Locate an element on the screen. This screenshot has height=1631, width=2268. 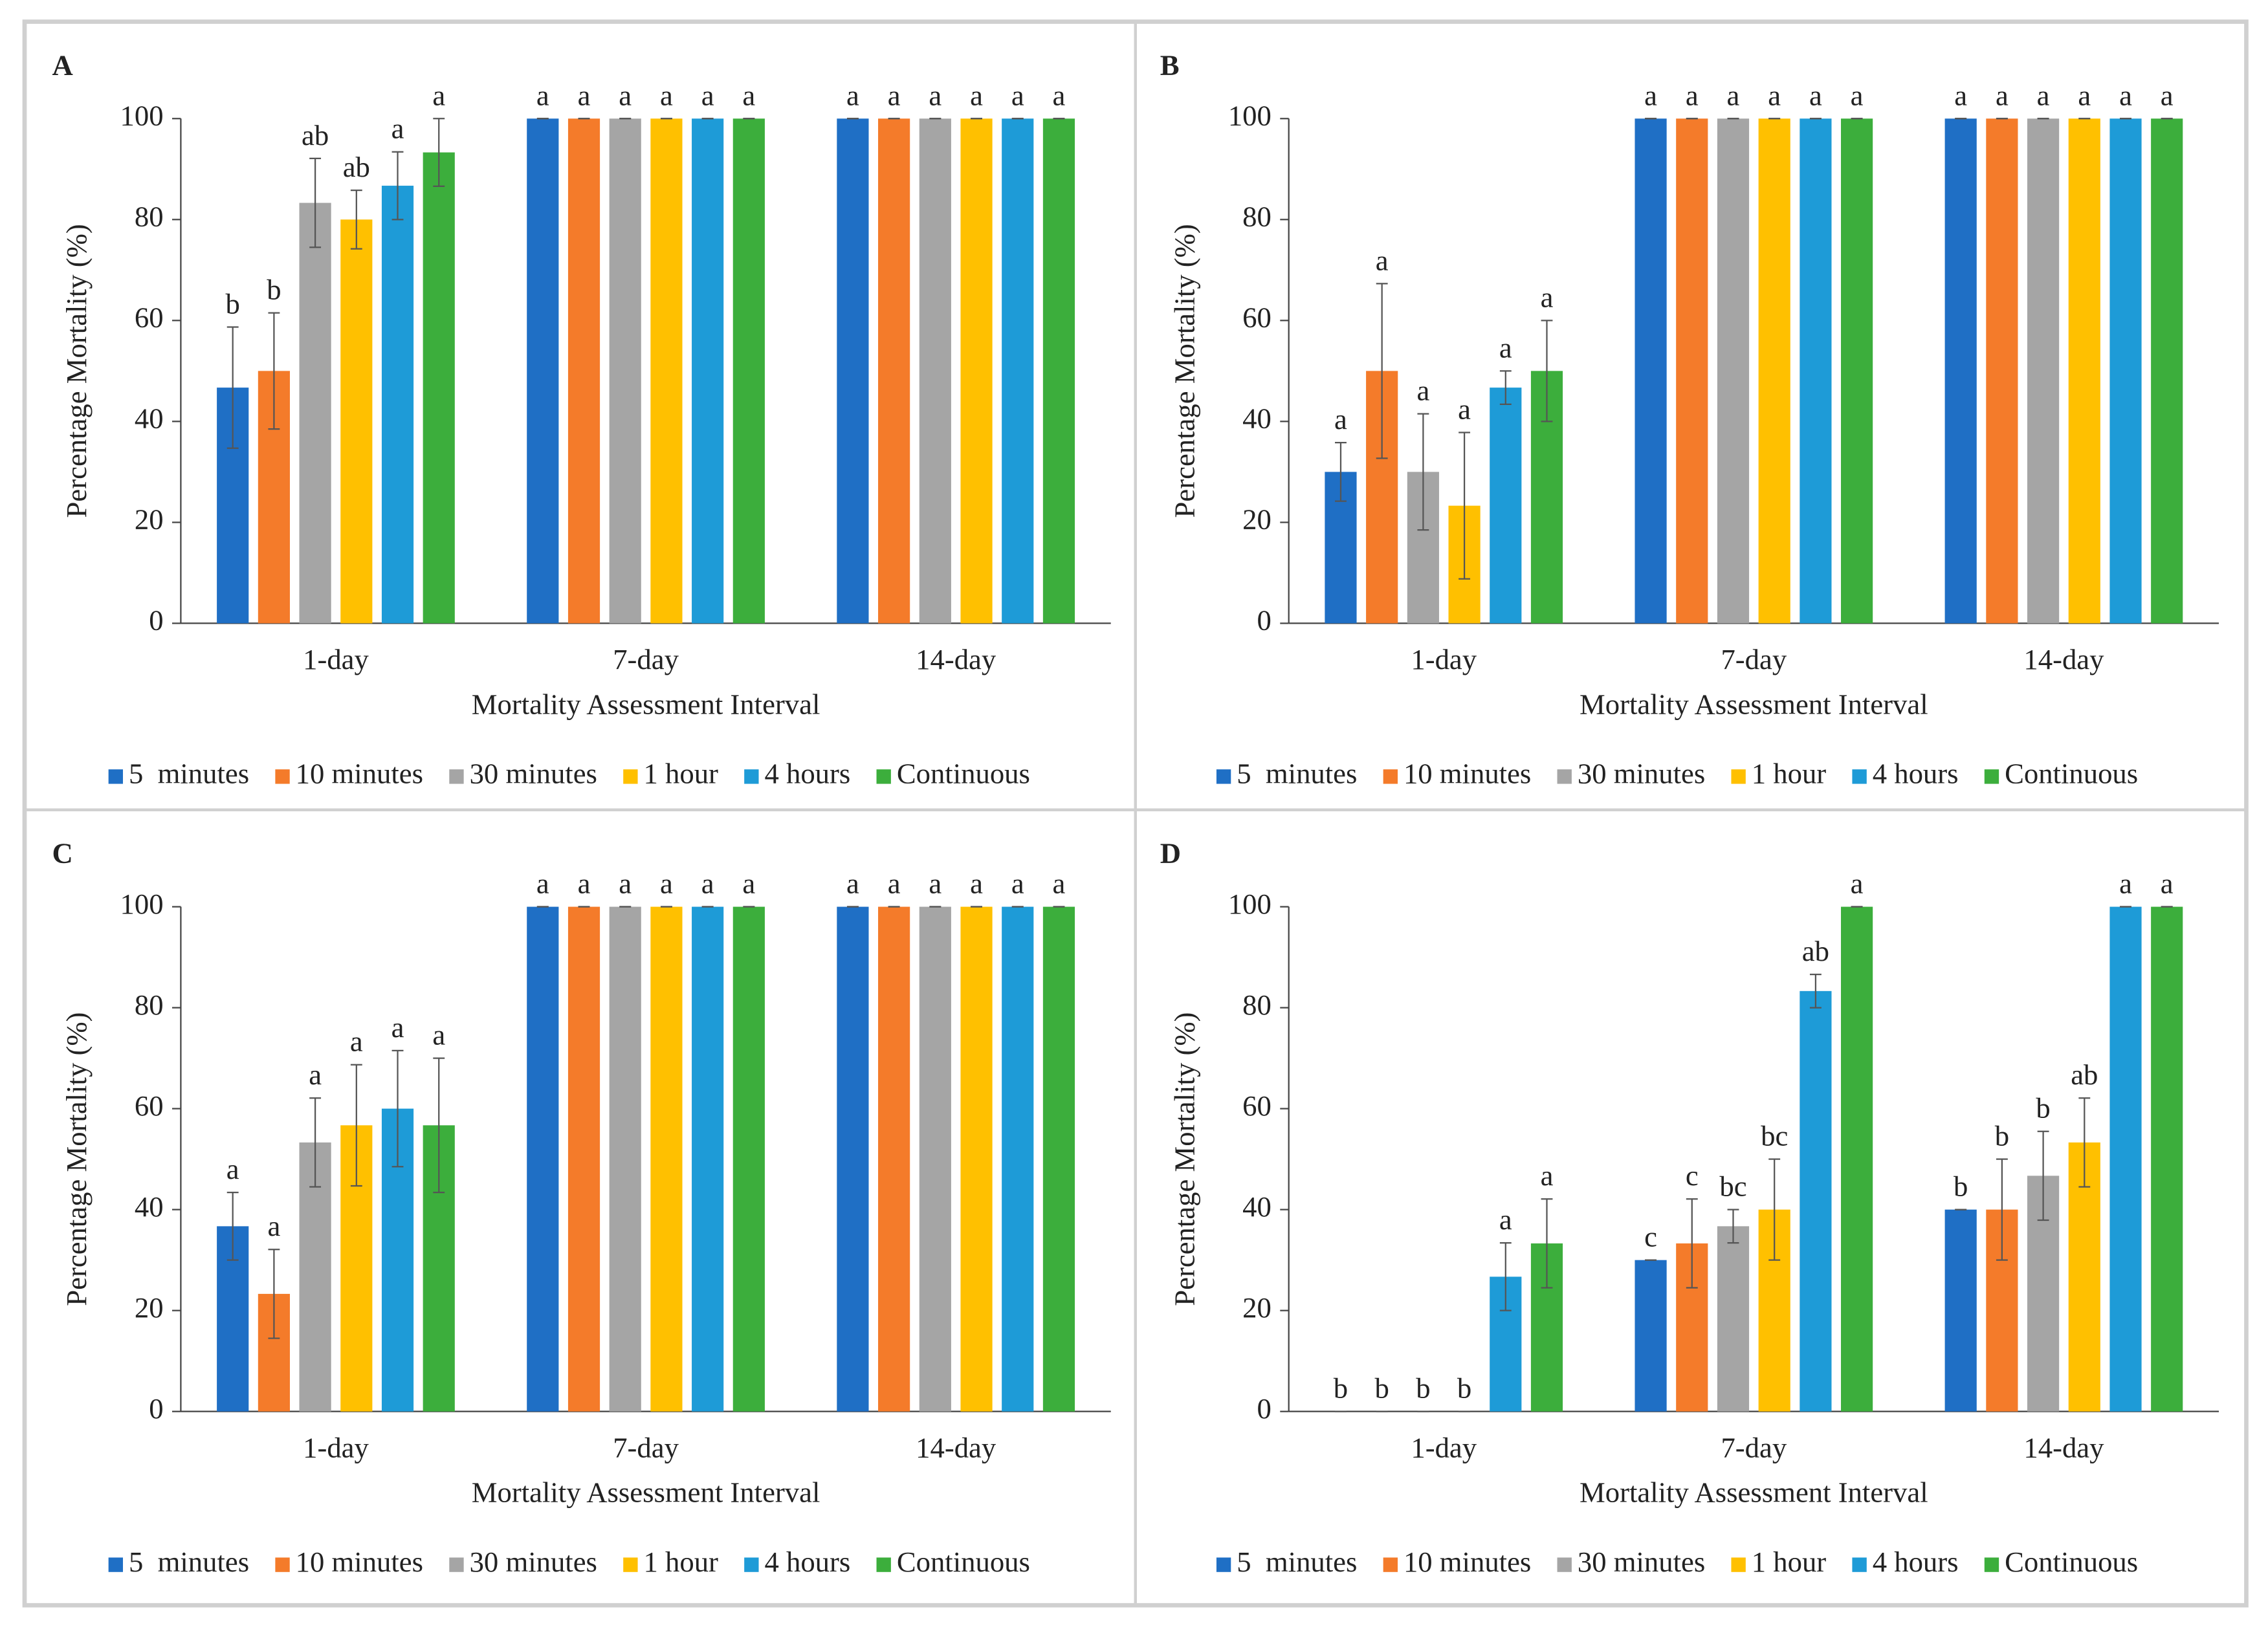
x-tick-label: 14-day is located at coordinates (2063, 659).